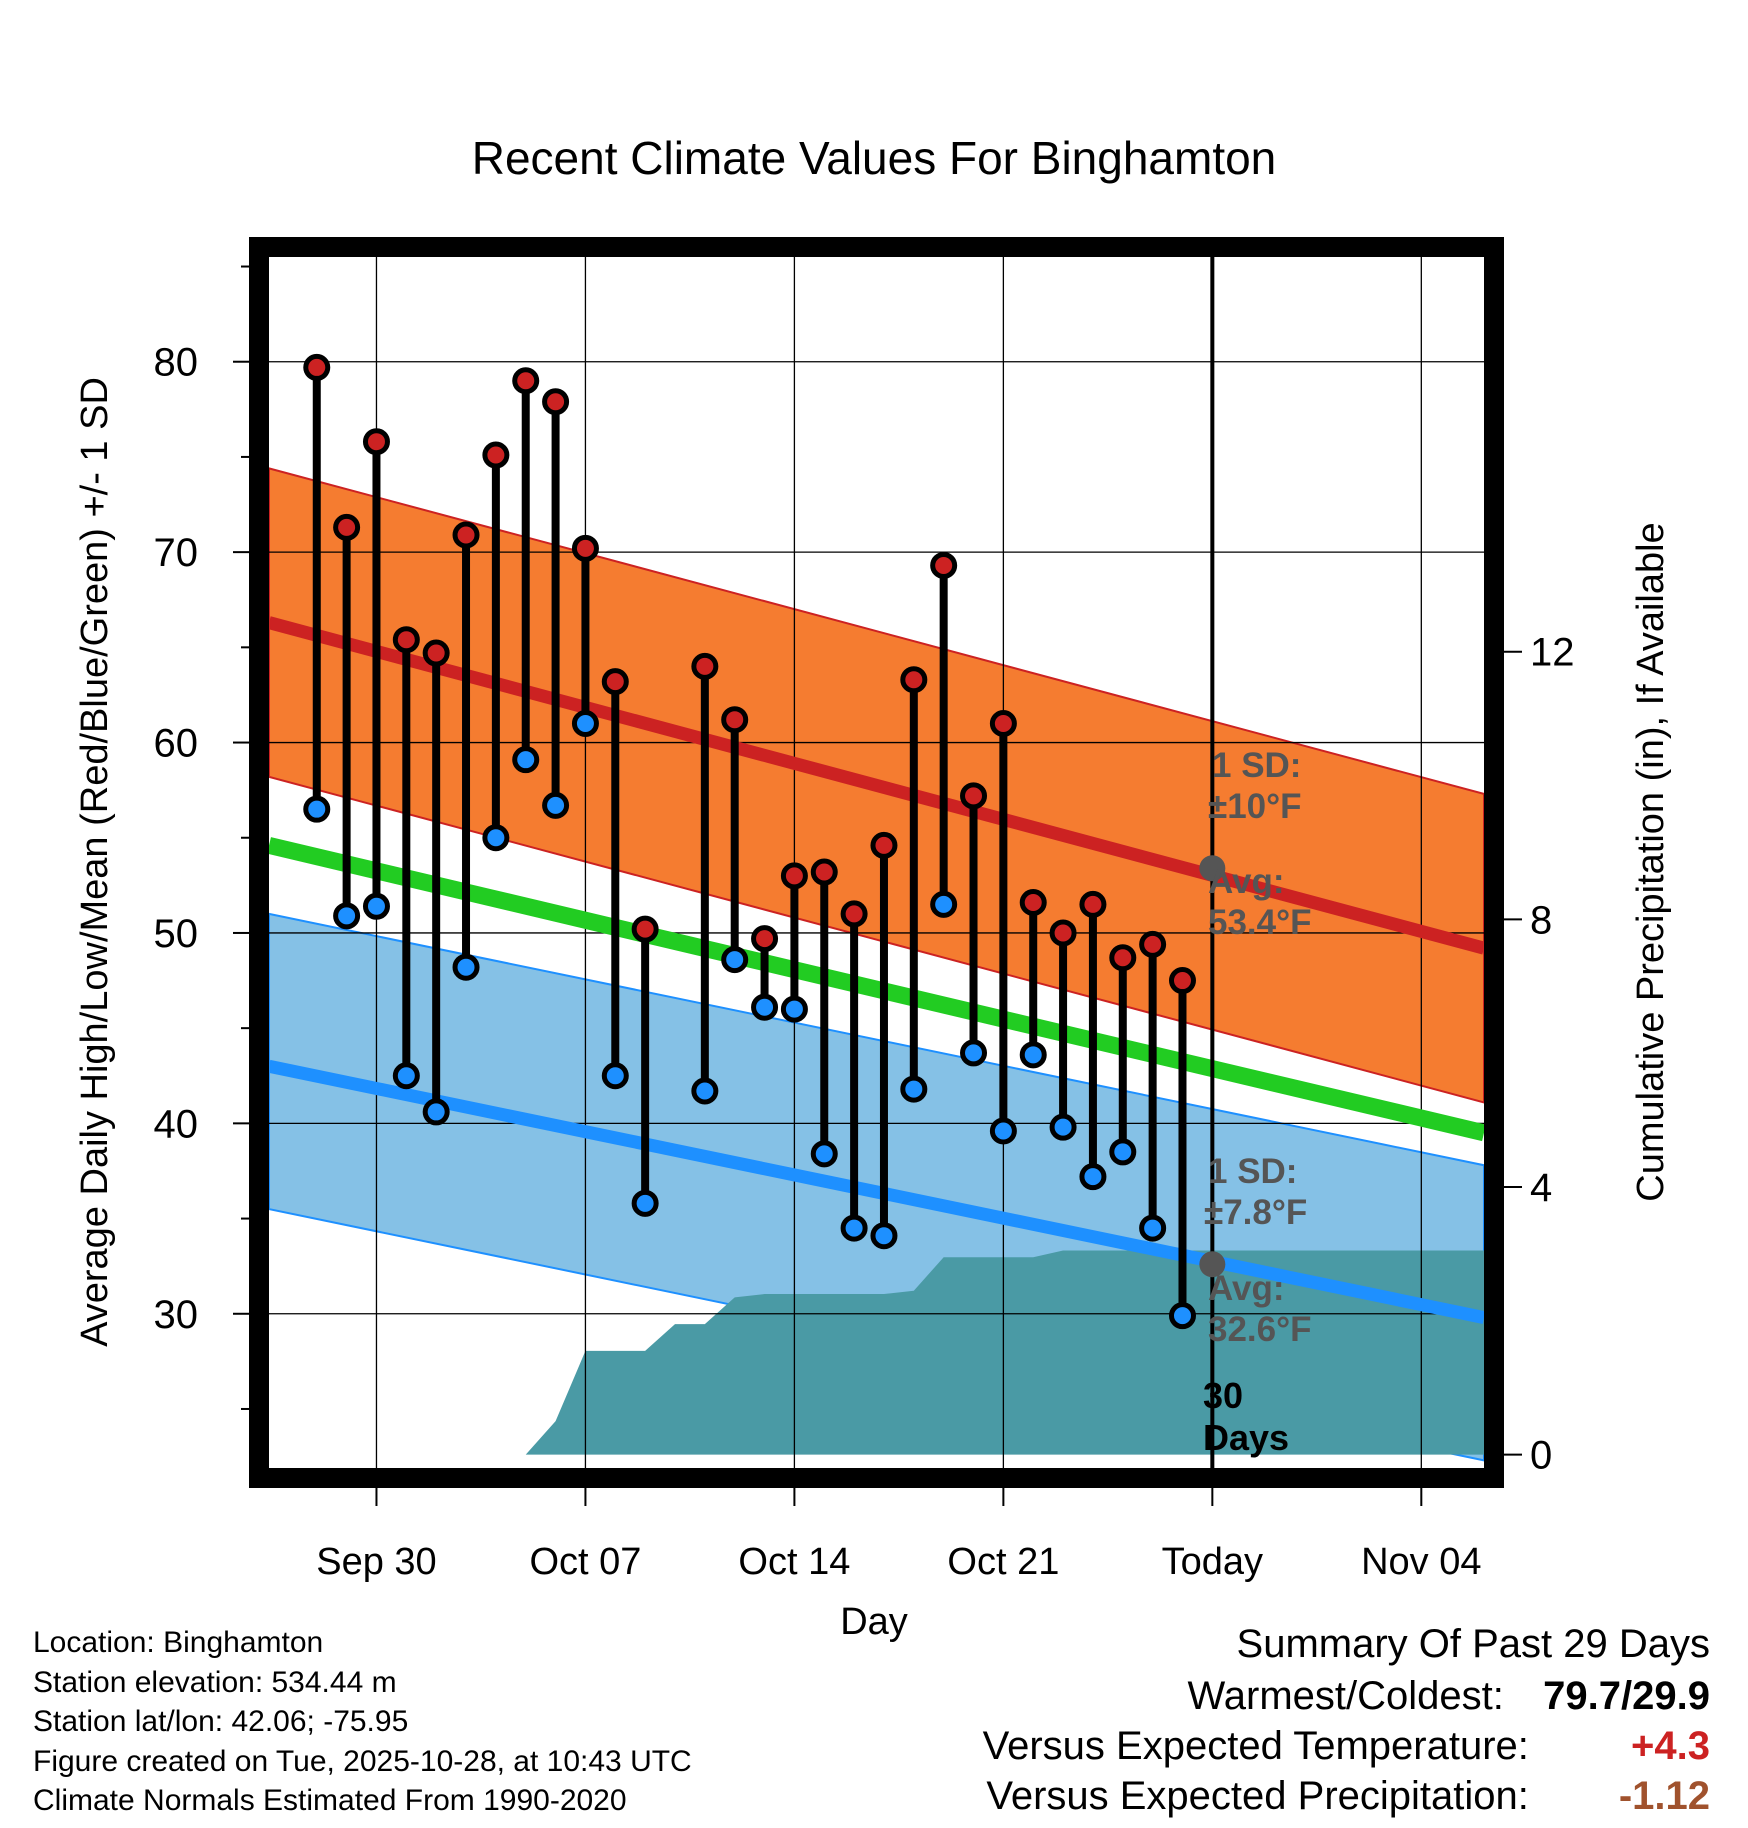  Describe the element at coordinates (1246, 1288) in the screenshot. I see `annotation-low-avg-label: Avg:` at that location.